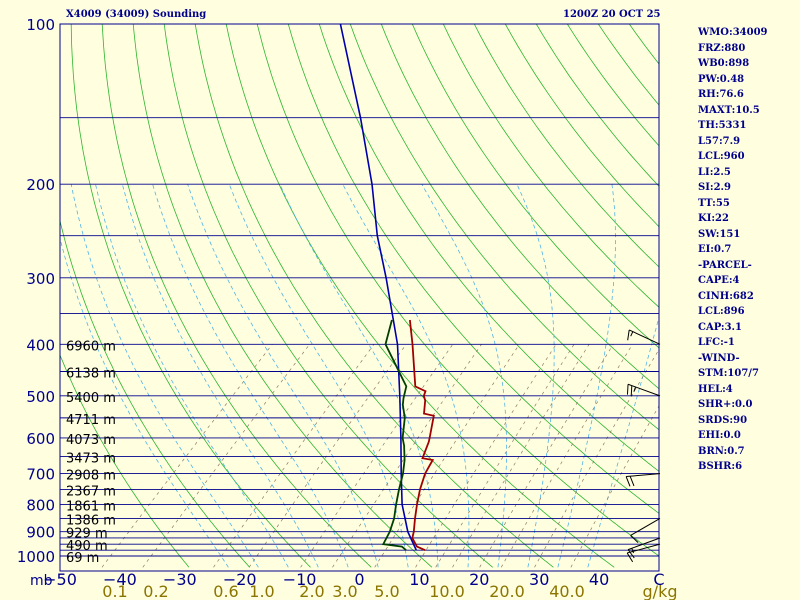 This screenshot has width=800, height=600. I want to click on index-item: FRZ:880, so click(722, 48).